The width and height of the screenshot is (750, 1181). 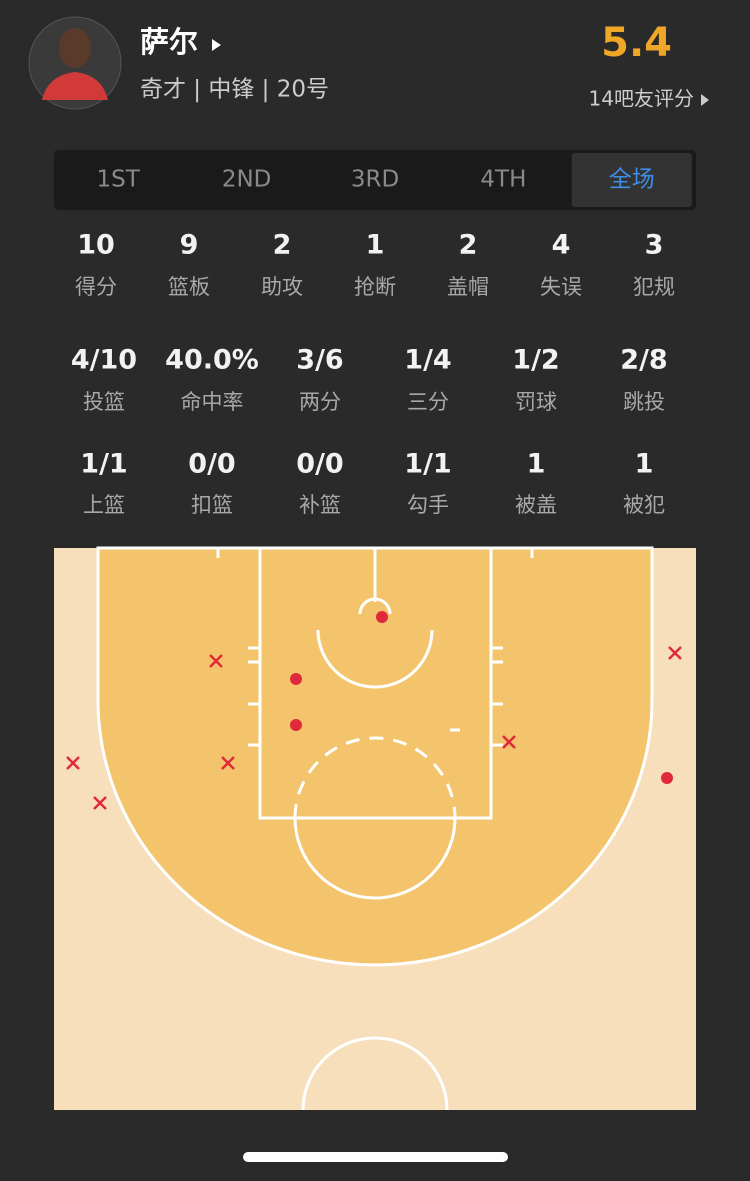 What do you see at coordinates (104, 505) in the screenshot?
I see `stat-label: 上篮` at bounding box center [104, 505].